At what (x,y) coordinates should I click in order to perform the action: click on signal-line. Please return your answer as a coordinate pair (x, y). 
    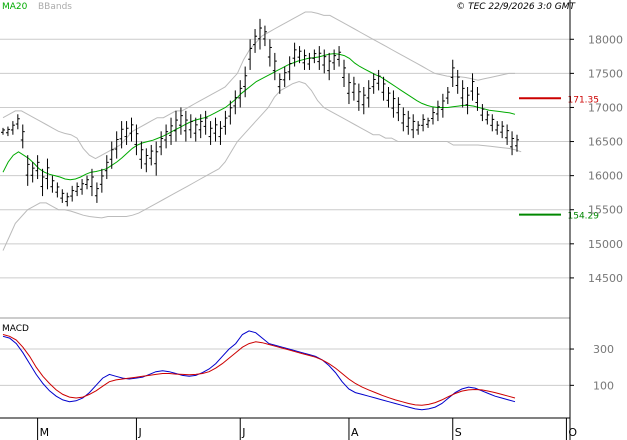
    Looking at the image, I should click on (259, 370).